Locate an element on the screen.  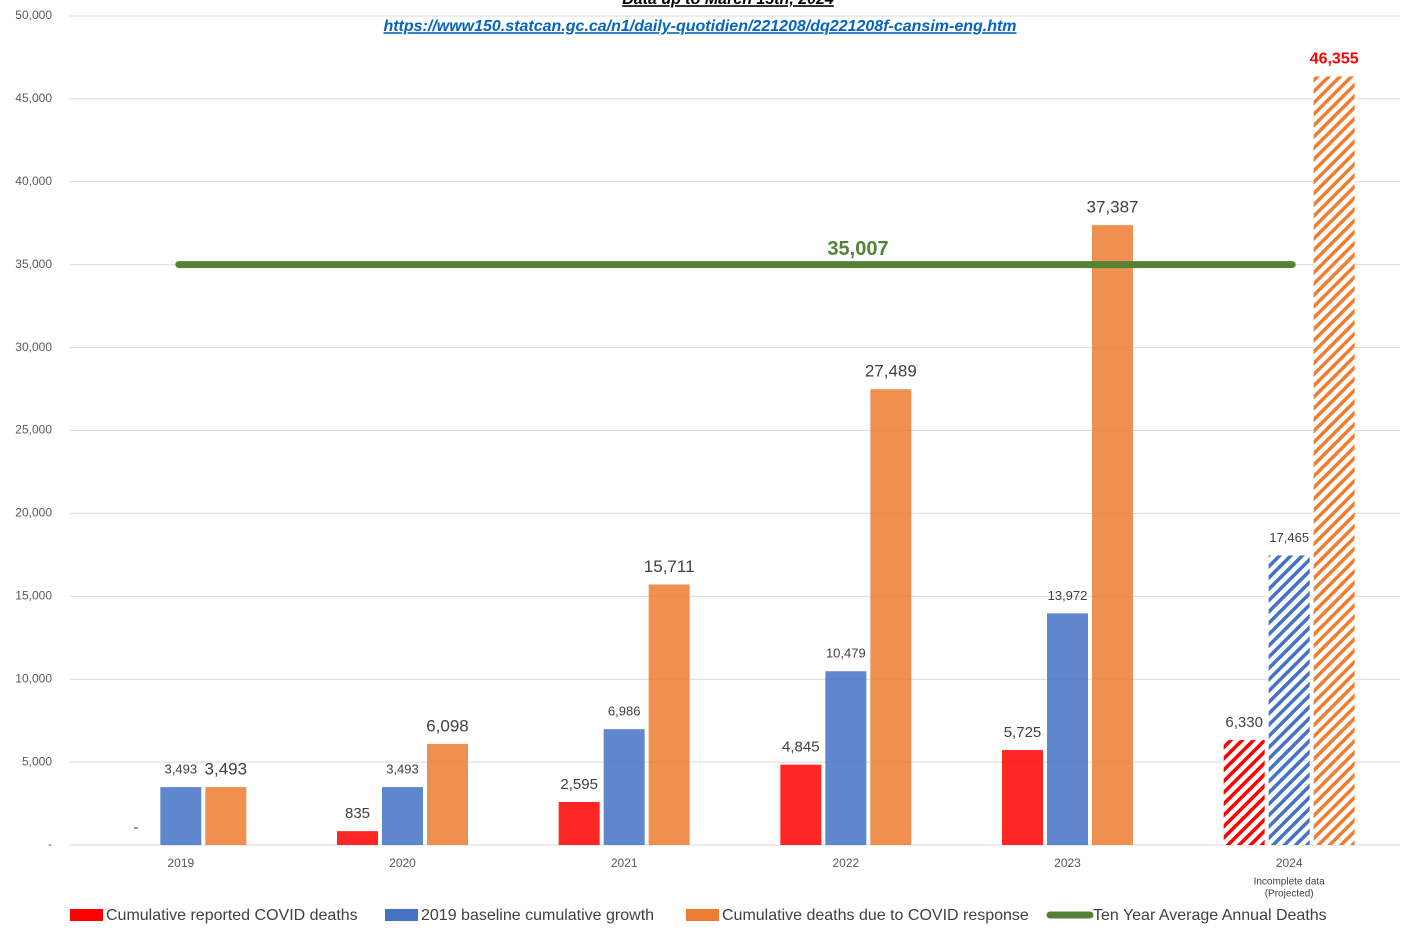
data-label: 46,355 is located at coordinates (1334, 59).